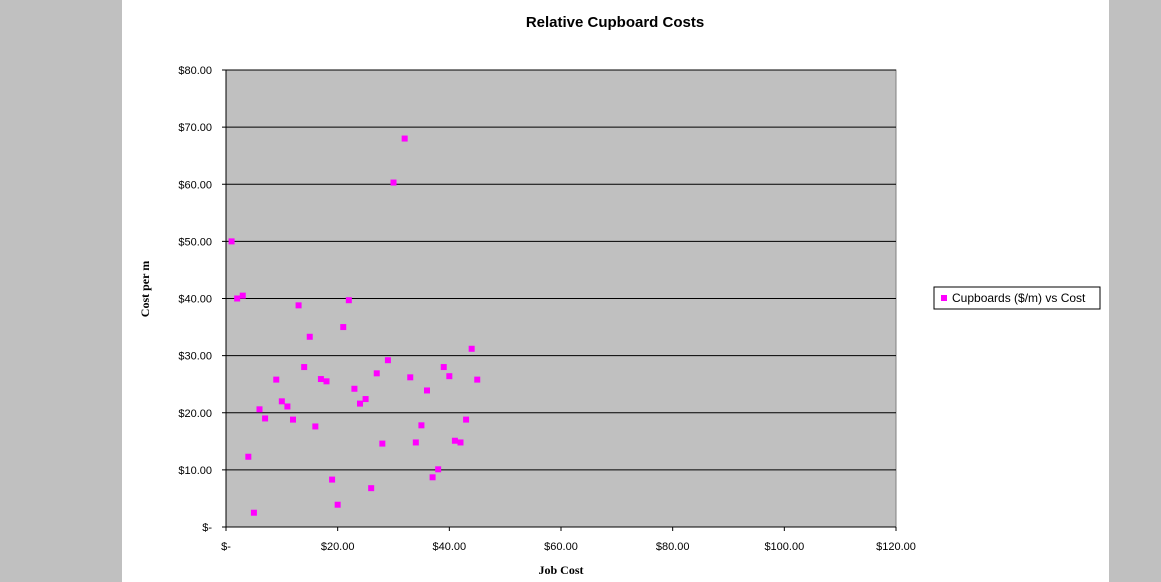  Describe the element at coordinates (450, 547) in the screenshot. I see `x-tick-label: $40.00` at that location.